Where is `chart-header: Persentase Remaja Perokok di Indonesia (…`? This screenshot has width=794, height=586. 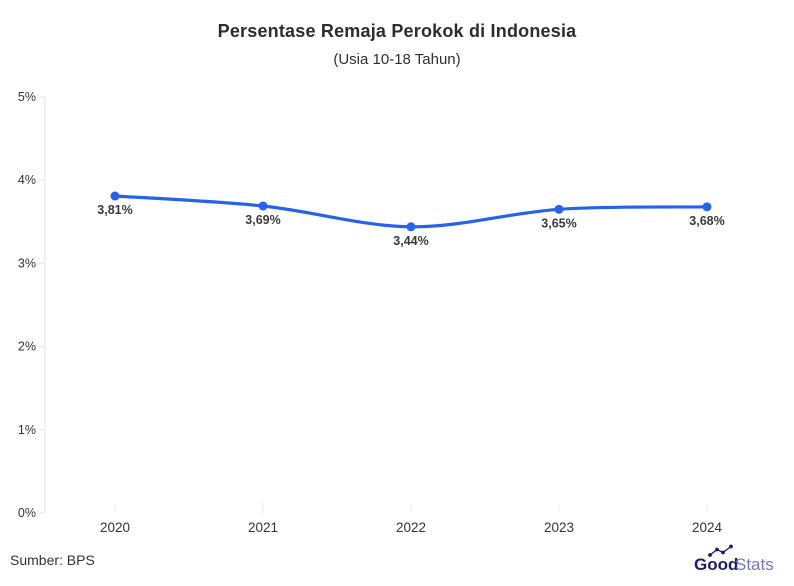 chart-header: Persentase Remaja Perokok di Indonesia (… is located at coordinates (397, 34).